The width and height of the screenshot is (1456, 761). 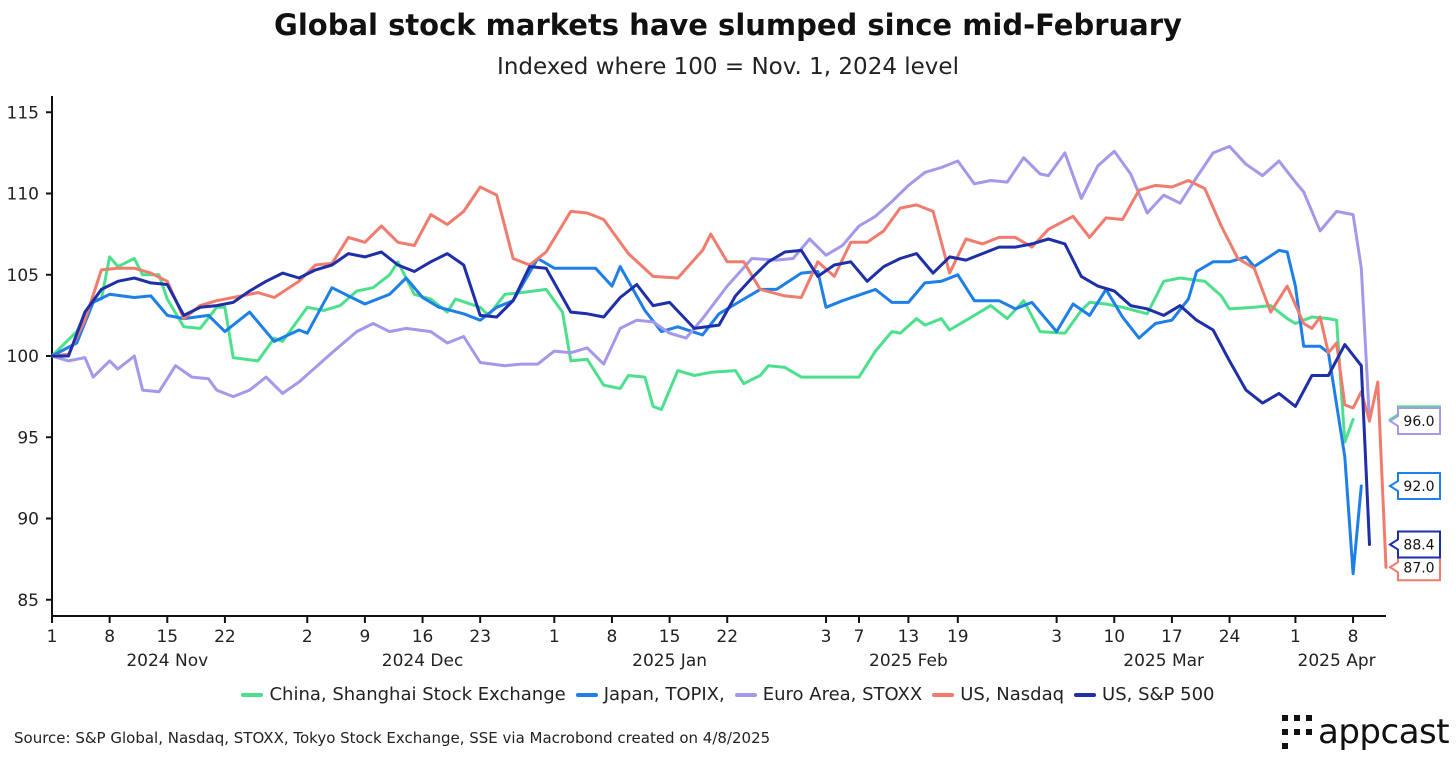 What do you see at coordinates (842, 694) in the screenshot?
I see `legend-label: Euro Area, STOXX` at bounding box center [842, 694].